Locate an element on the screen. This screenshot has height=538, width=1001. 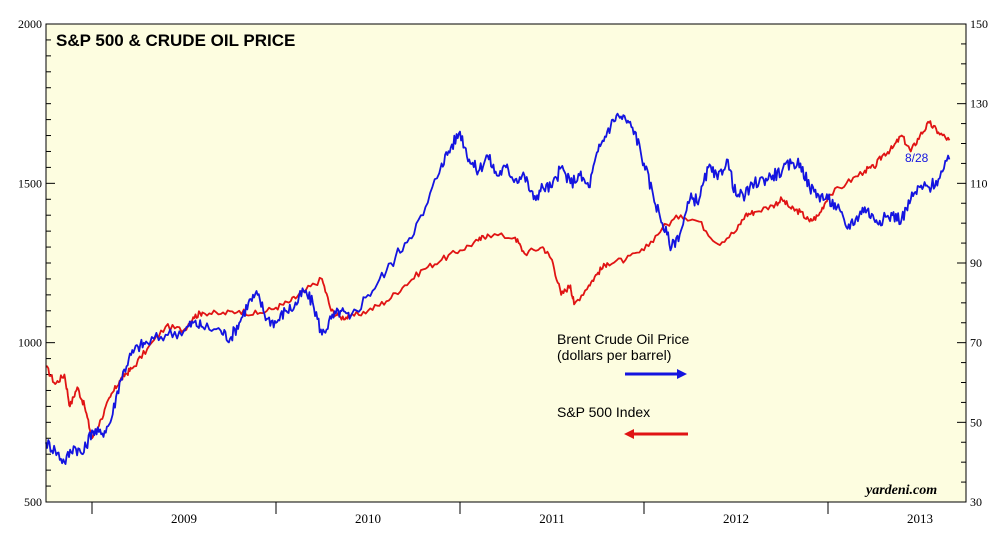
annotation-8-28: 8/28 is located at coordinates (917, 158).